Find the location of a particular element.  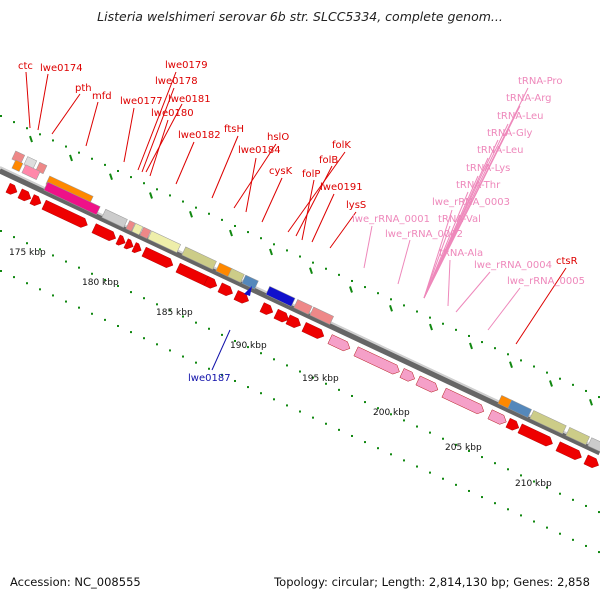

gene-label: lwe0180 is located at coordinates (172, 113).